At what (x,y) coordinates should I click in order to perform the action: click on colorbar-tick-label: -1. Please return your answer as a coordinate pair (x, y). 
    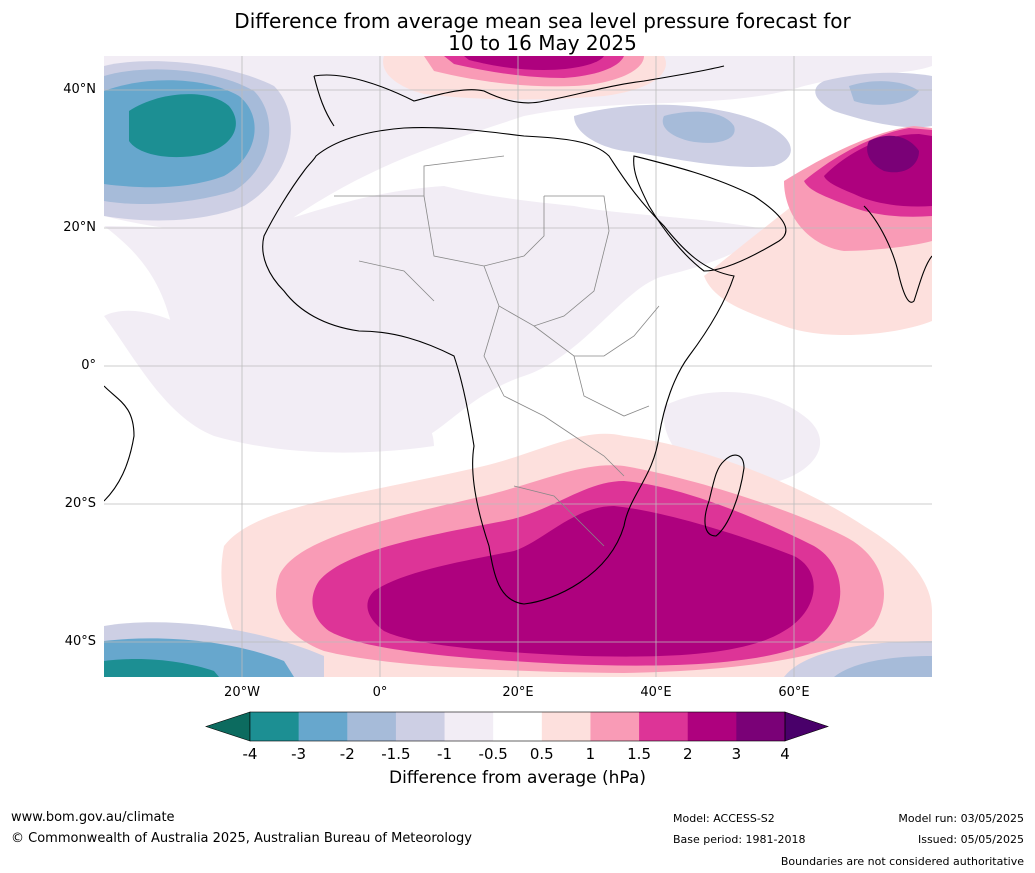
    Looking at the image, I should click on (445, 754).